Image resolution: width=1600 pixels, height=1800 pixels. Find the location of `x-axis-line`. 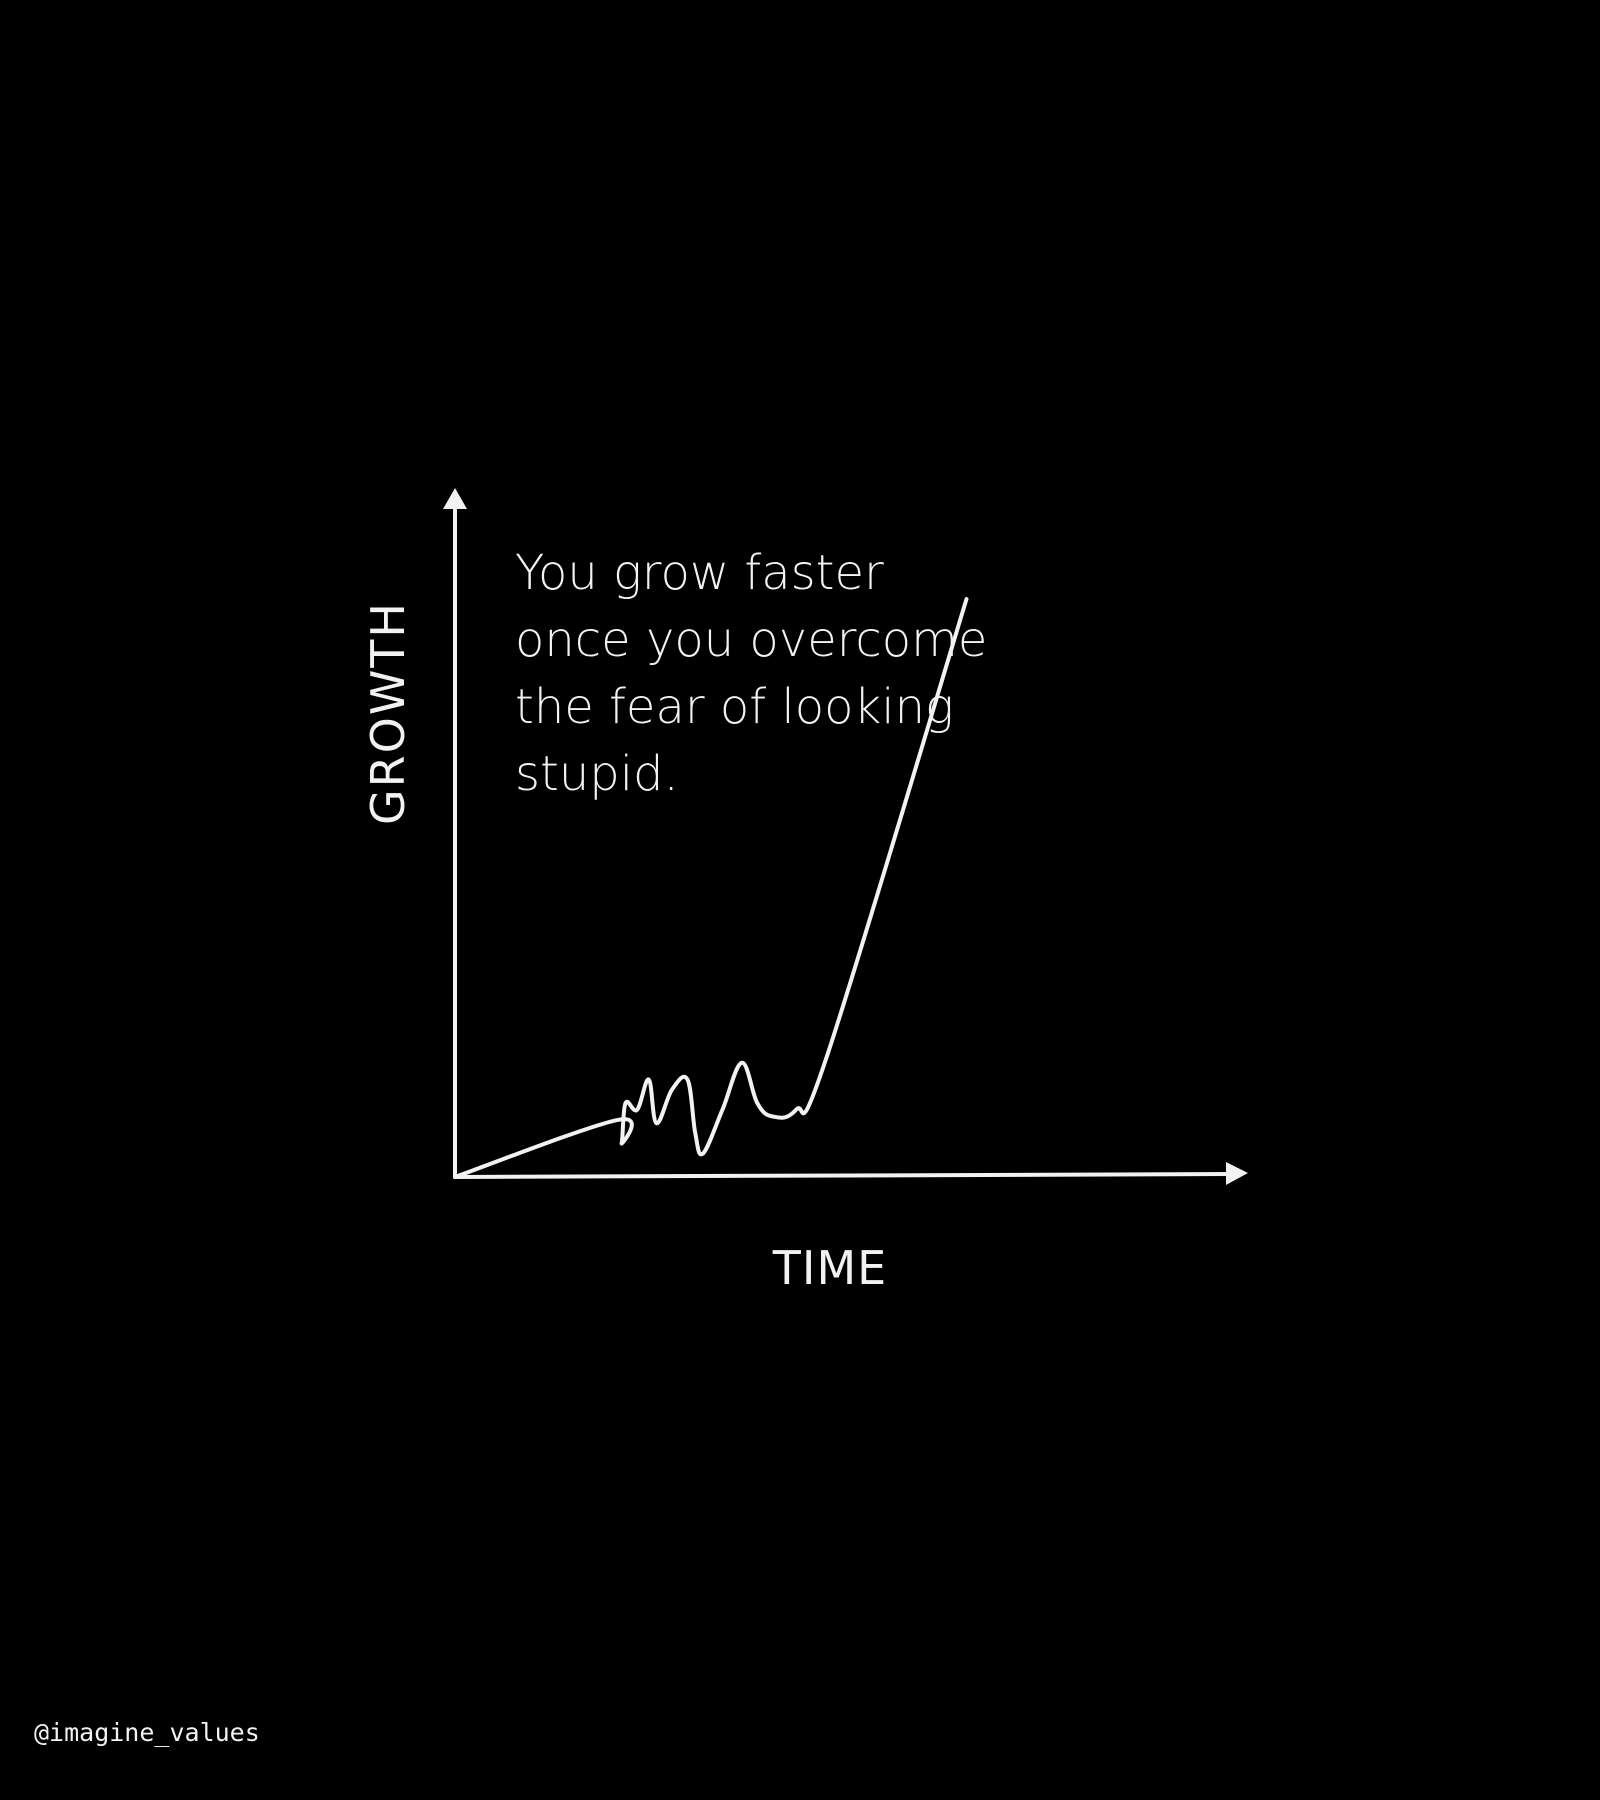

x-axis-line is located at coordinates (842, 1175).